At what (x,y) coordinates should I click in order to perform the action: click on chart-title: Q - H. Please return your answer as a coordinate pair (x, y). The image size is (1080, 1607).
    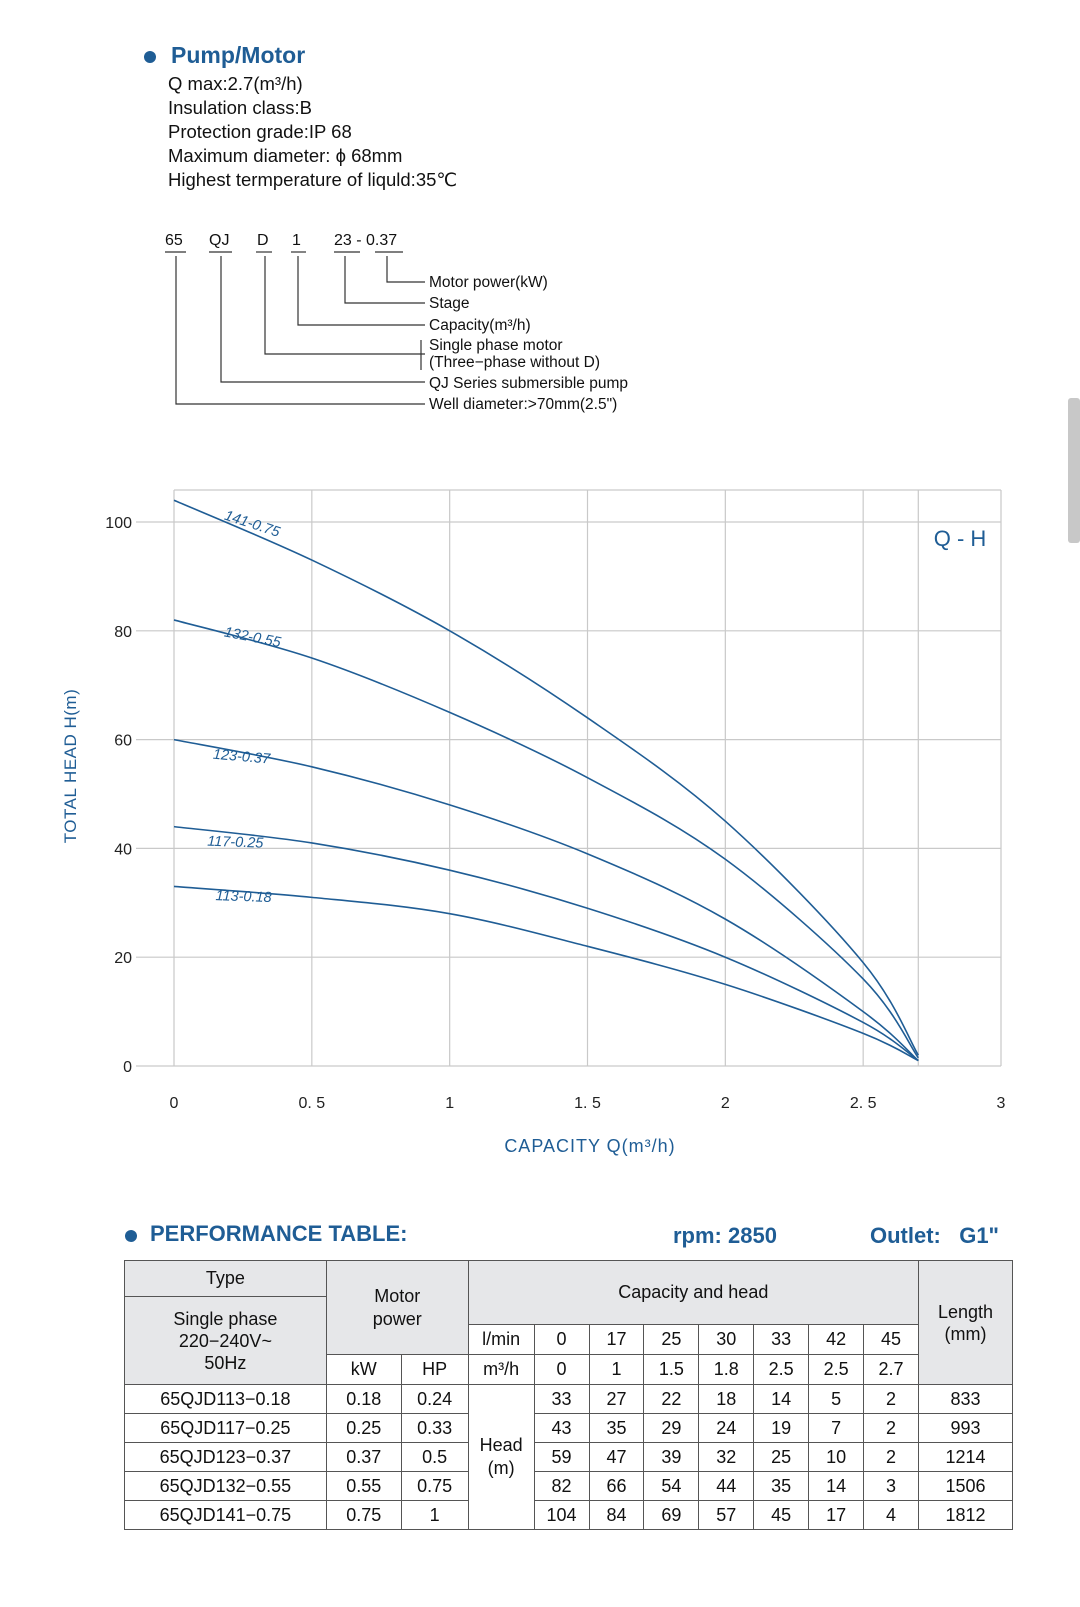
    Looking at the image, I should click on (960, 538).